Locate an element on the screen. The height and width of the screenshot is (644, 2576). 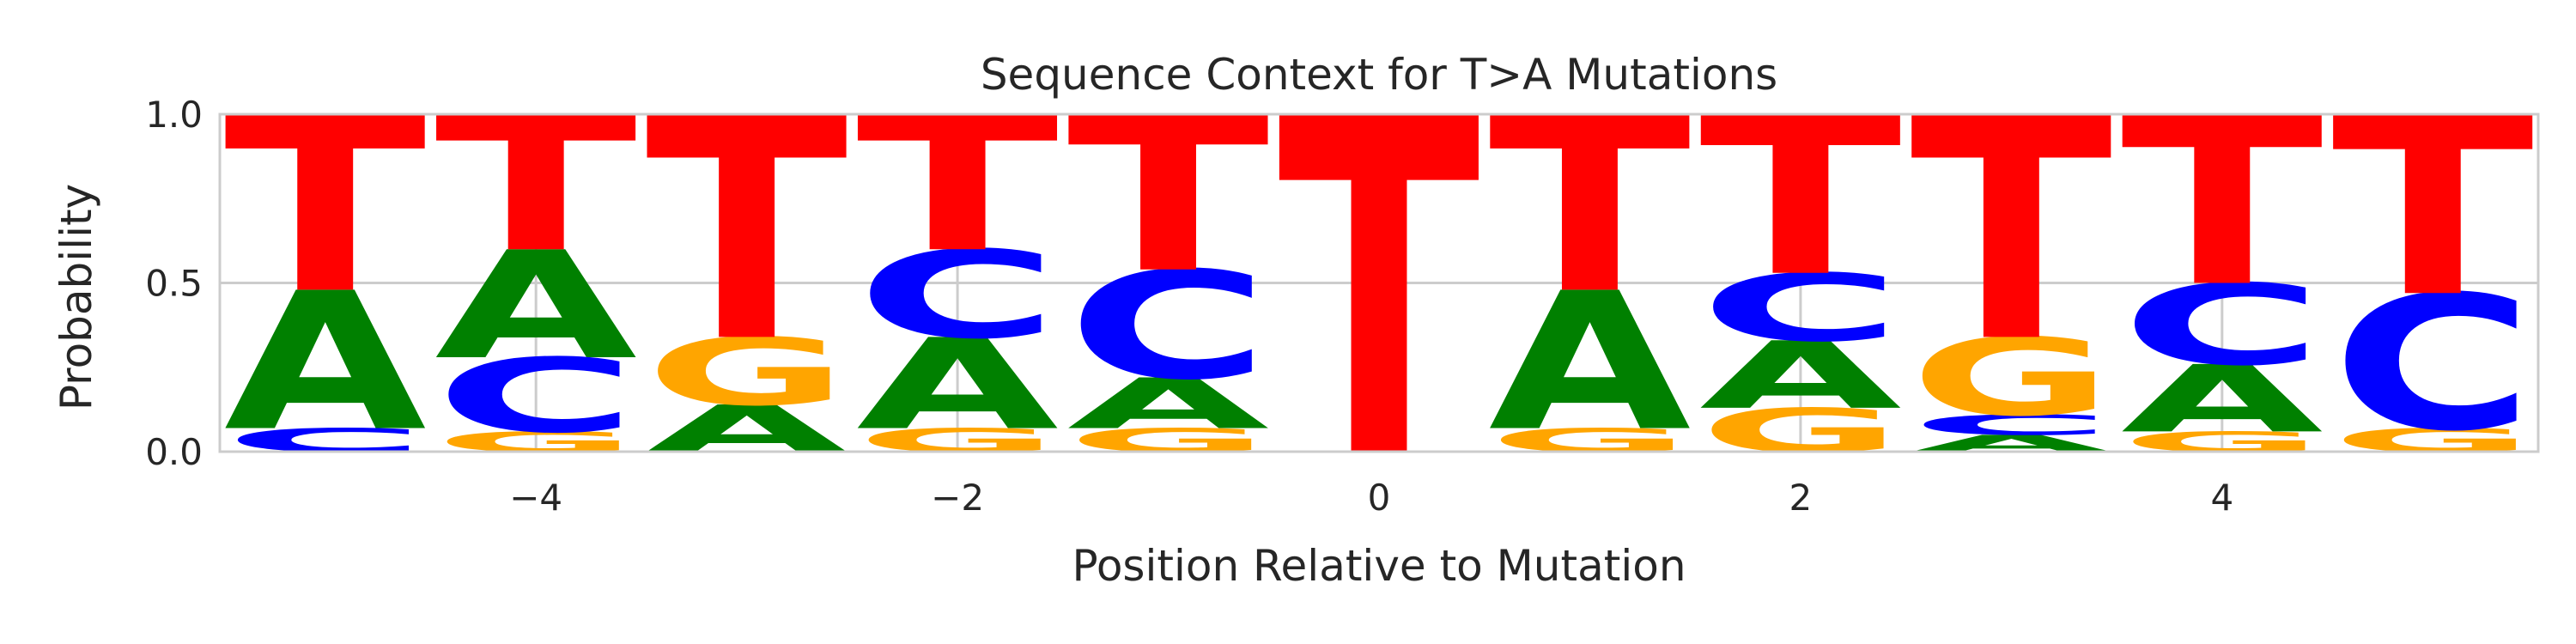
x-tick-label: 0 is located at coordinates (1379, 498).